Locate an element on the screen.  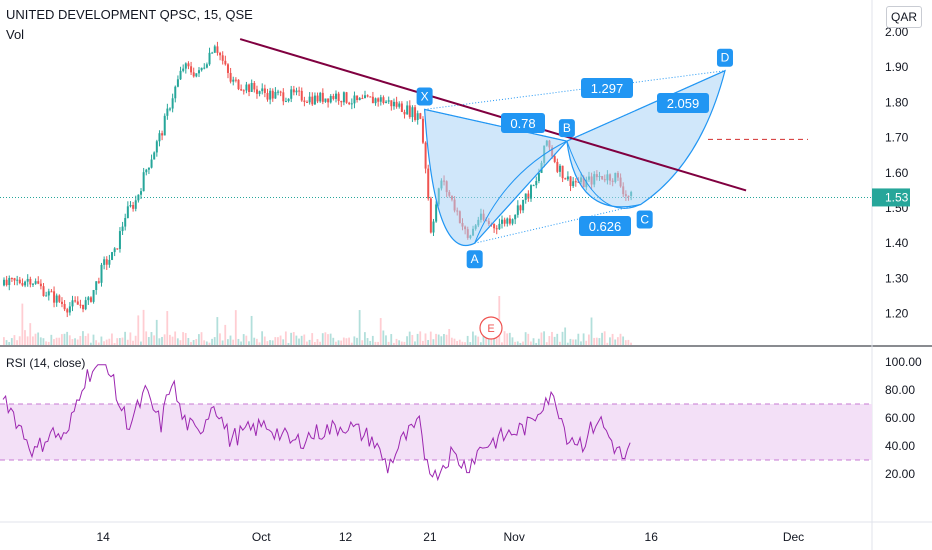
ratio-badge is located at coordinates (607, 88).